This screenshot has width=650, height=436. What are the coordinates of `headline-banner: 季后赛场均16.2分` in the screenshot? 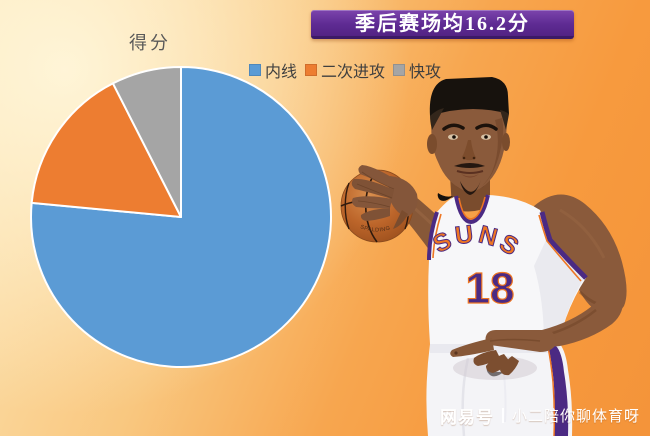 It's located at (442, 24).